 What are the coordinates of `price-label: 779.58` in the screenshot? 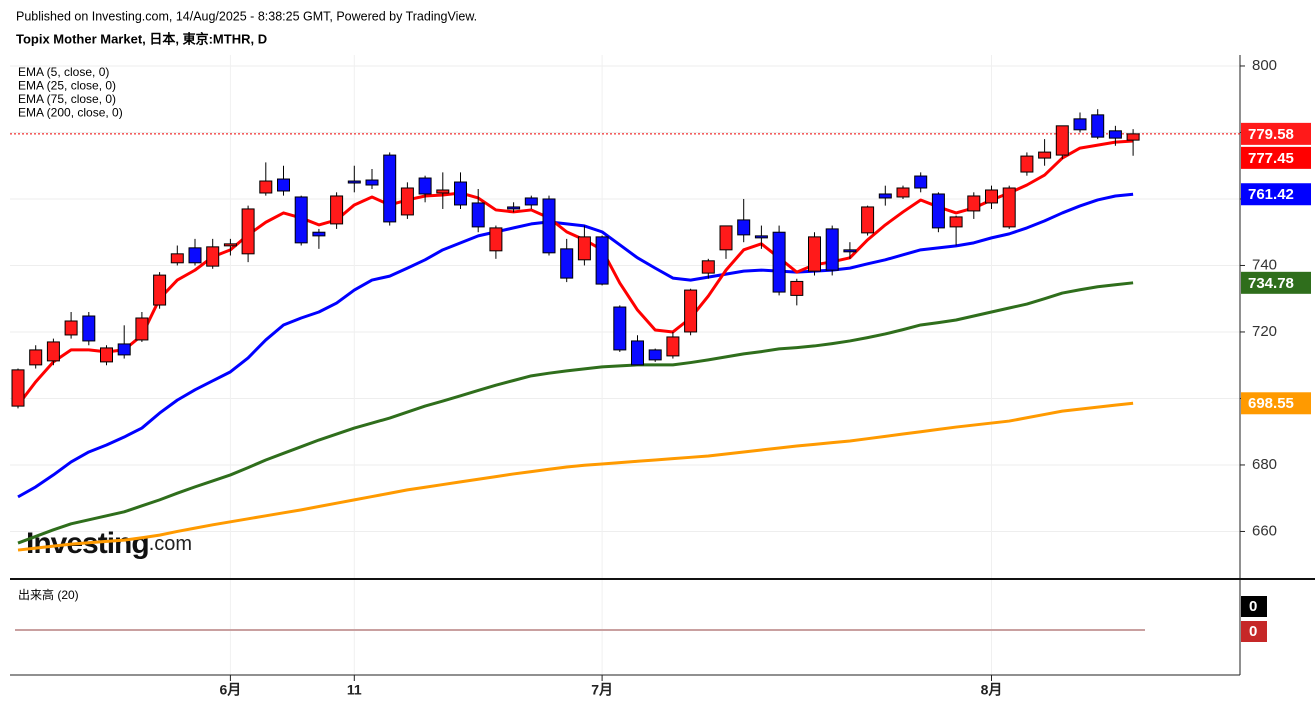 It's located at (1271, 134).